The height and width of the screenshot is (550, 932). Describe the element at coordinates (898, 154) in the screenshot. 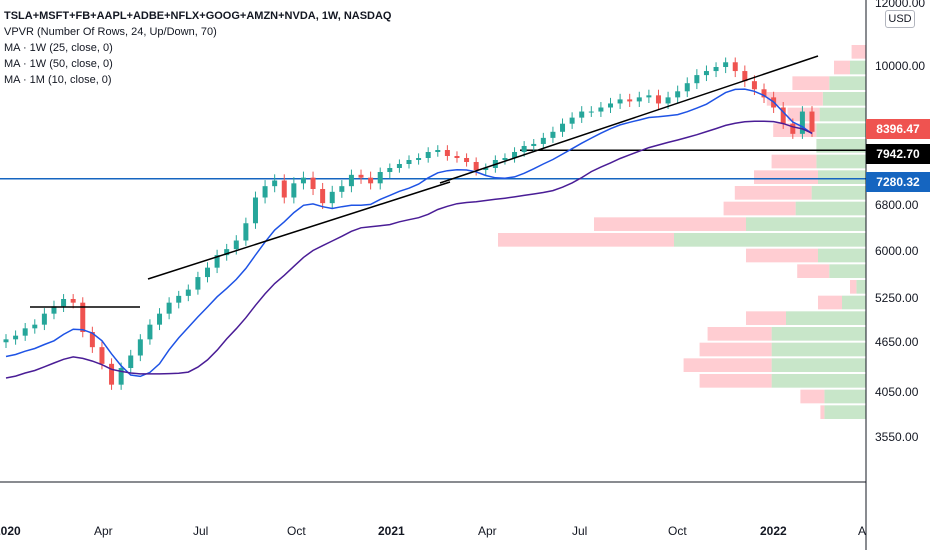

I see `horizontal-line-price-tag: 7942.70` at that location.